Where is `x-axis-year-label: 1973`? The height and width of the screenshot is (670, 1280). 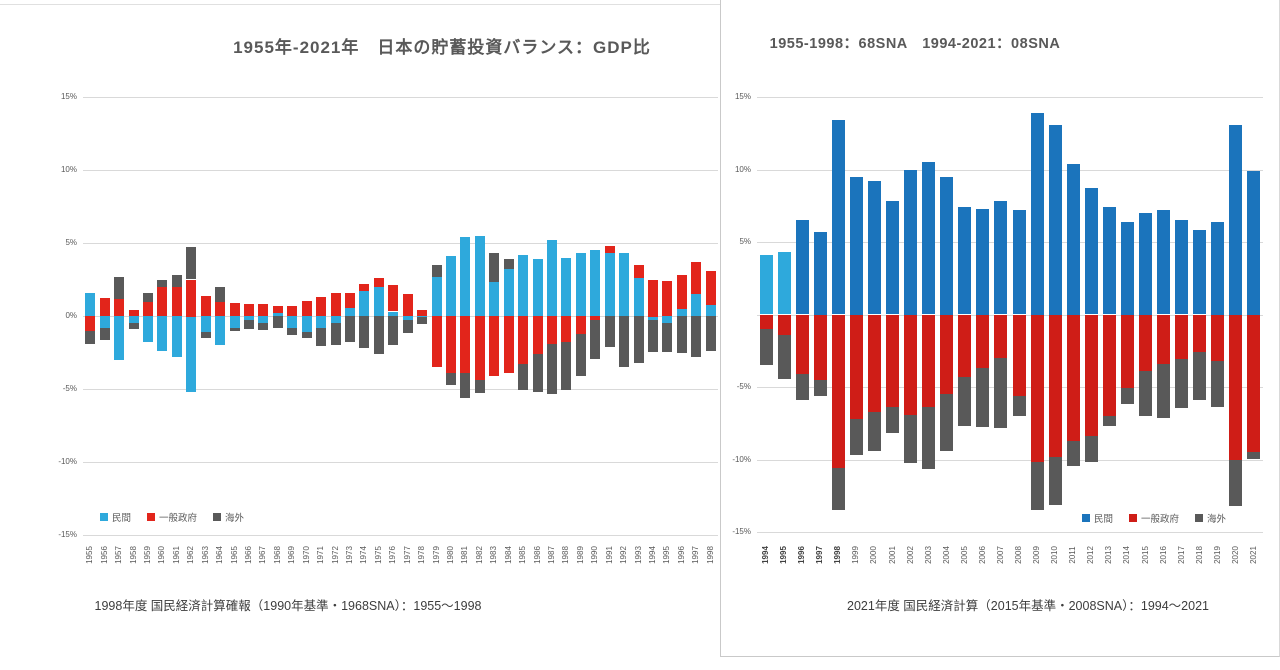
x-axis-year-label: 1973 is located at coordinates (349, 555).